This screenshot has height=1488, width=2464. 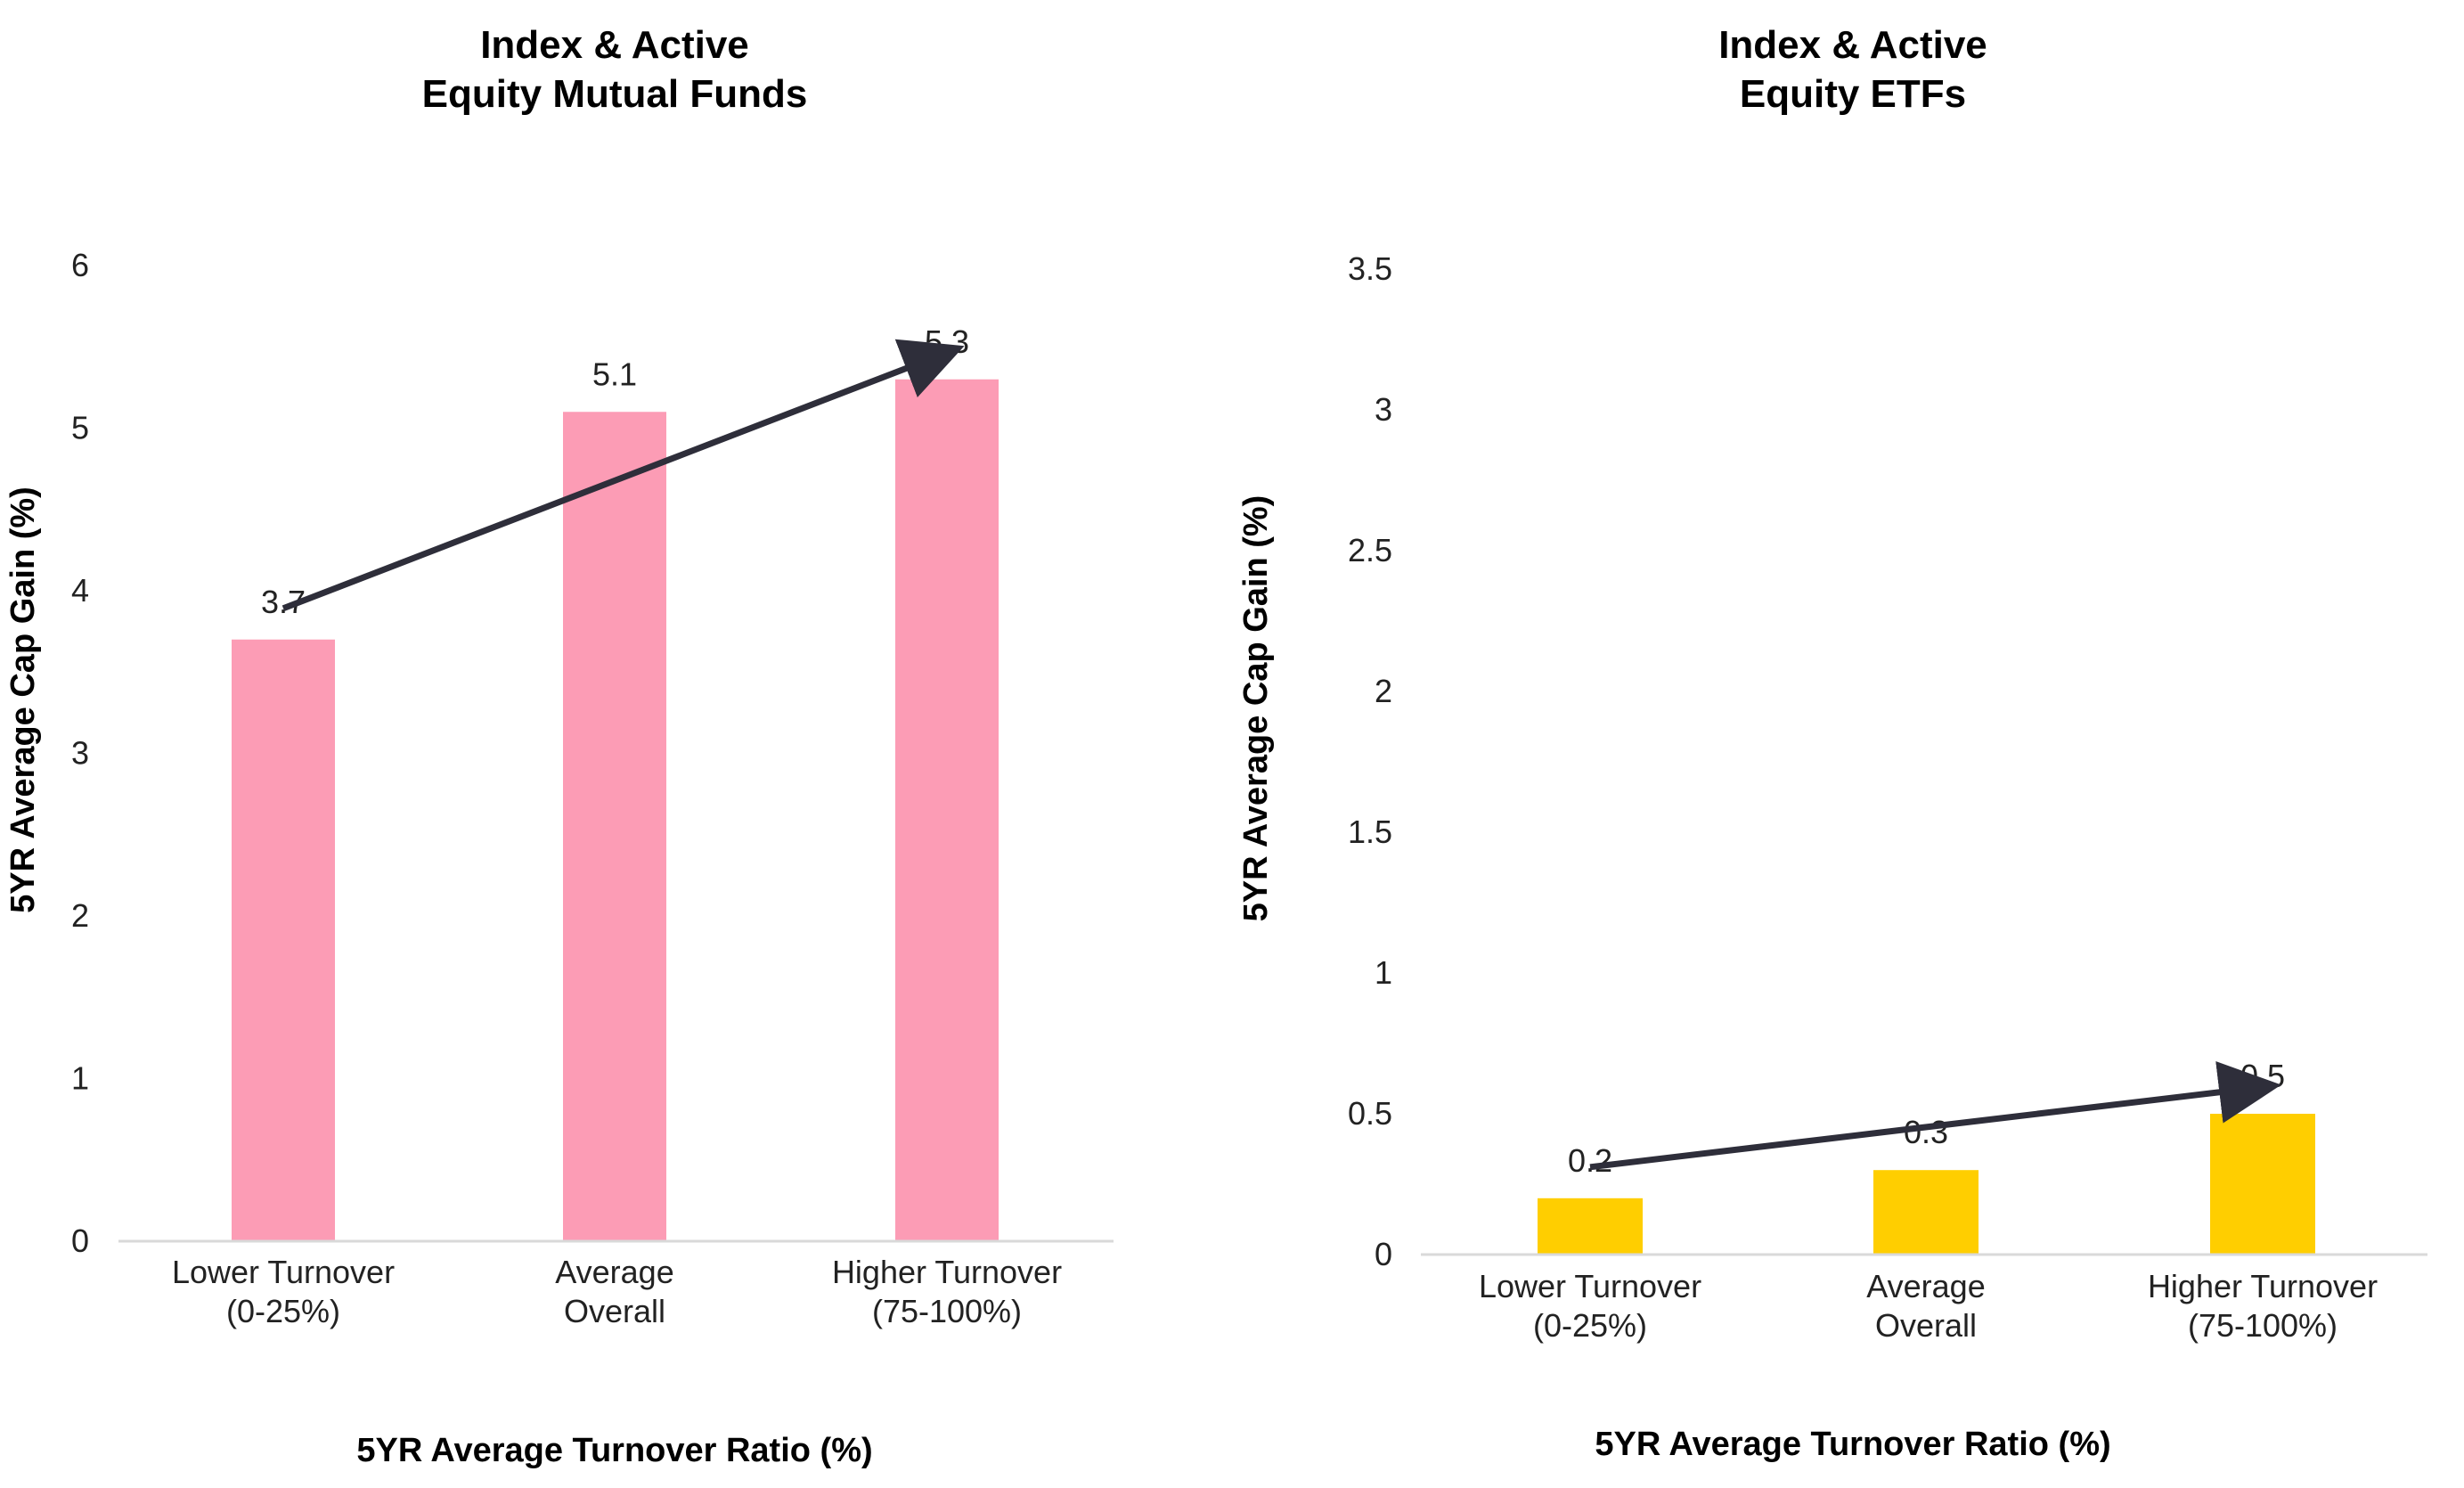 I want to click on y-tick-label: 3.5, so click(x=1370, y=268).